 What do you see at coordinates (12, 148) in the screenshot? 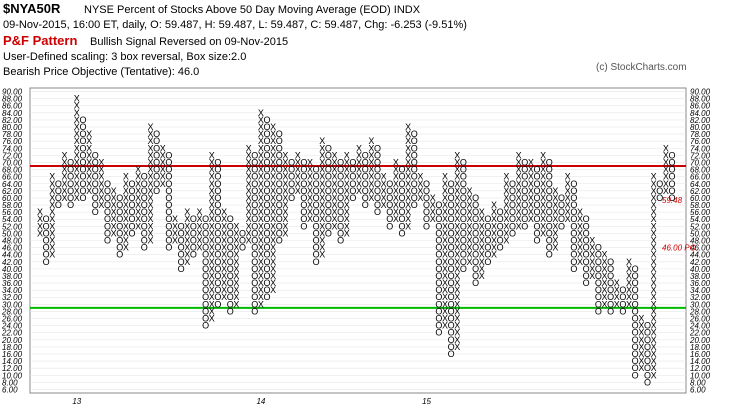
I see `y-tick-label: 74.00` at bounding box center [12, 148].